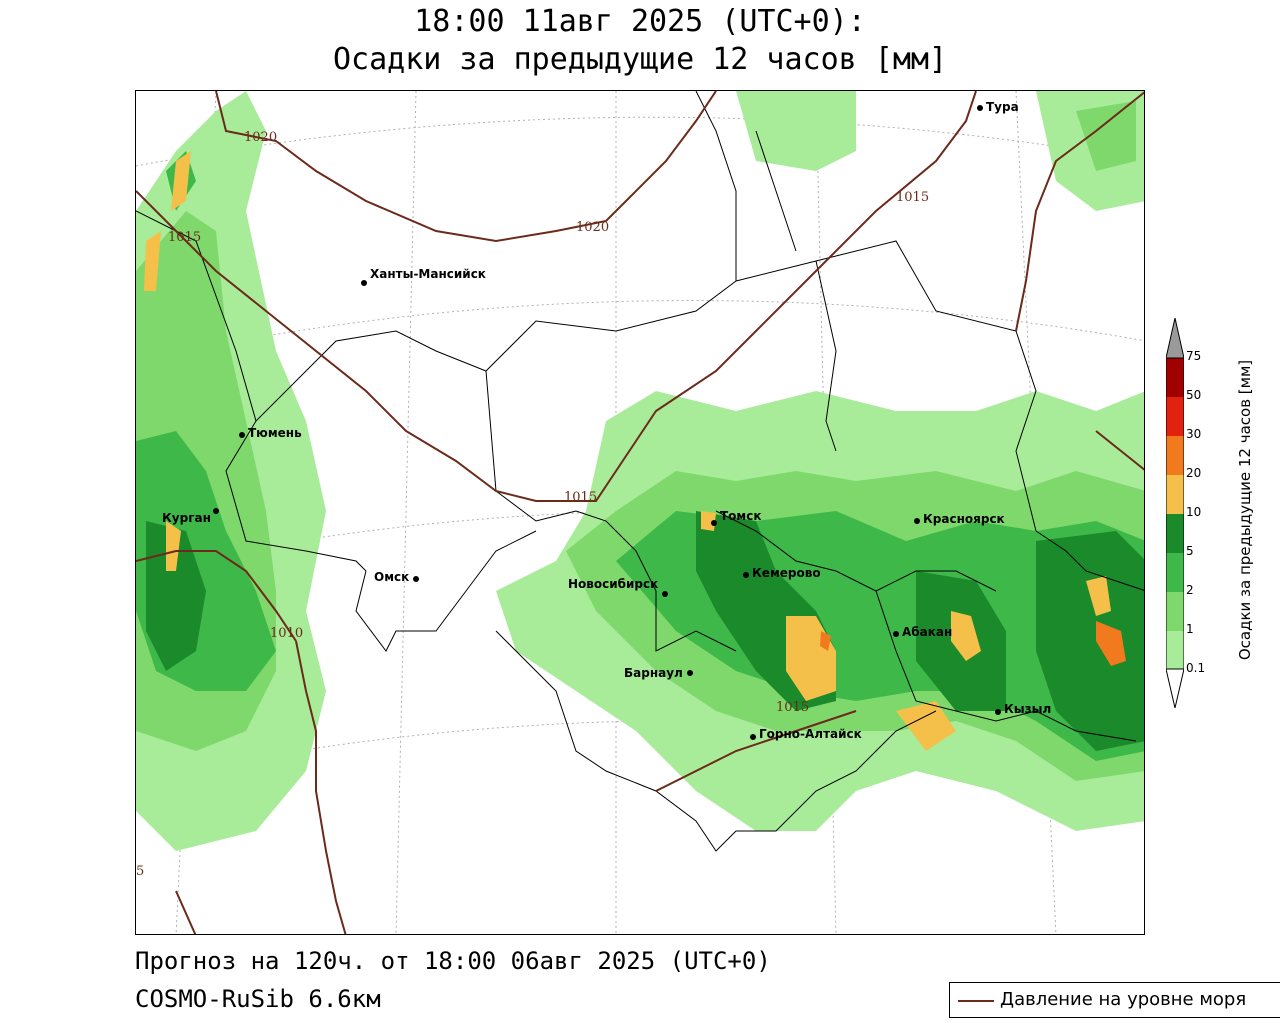 The image size is (1280, 1024). What do you see at coordinates (1194, 473) in the screenshot?
I see `colorbar-tick: 20` at bounding box center [1194, 473].